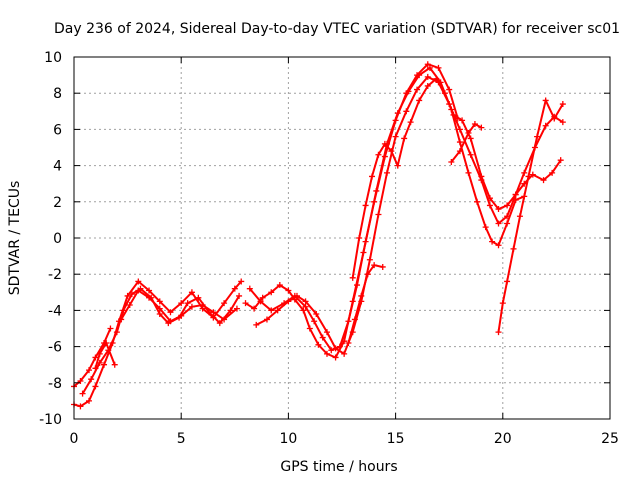  Describe the element at coordinates (50, 420) in the screenshot. I see `y-tick-label: -10` at that location.